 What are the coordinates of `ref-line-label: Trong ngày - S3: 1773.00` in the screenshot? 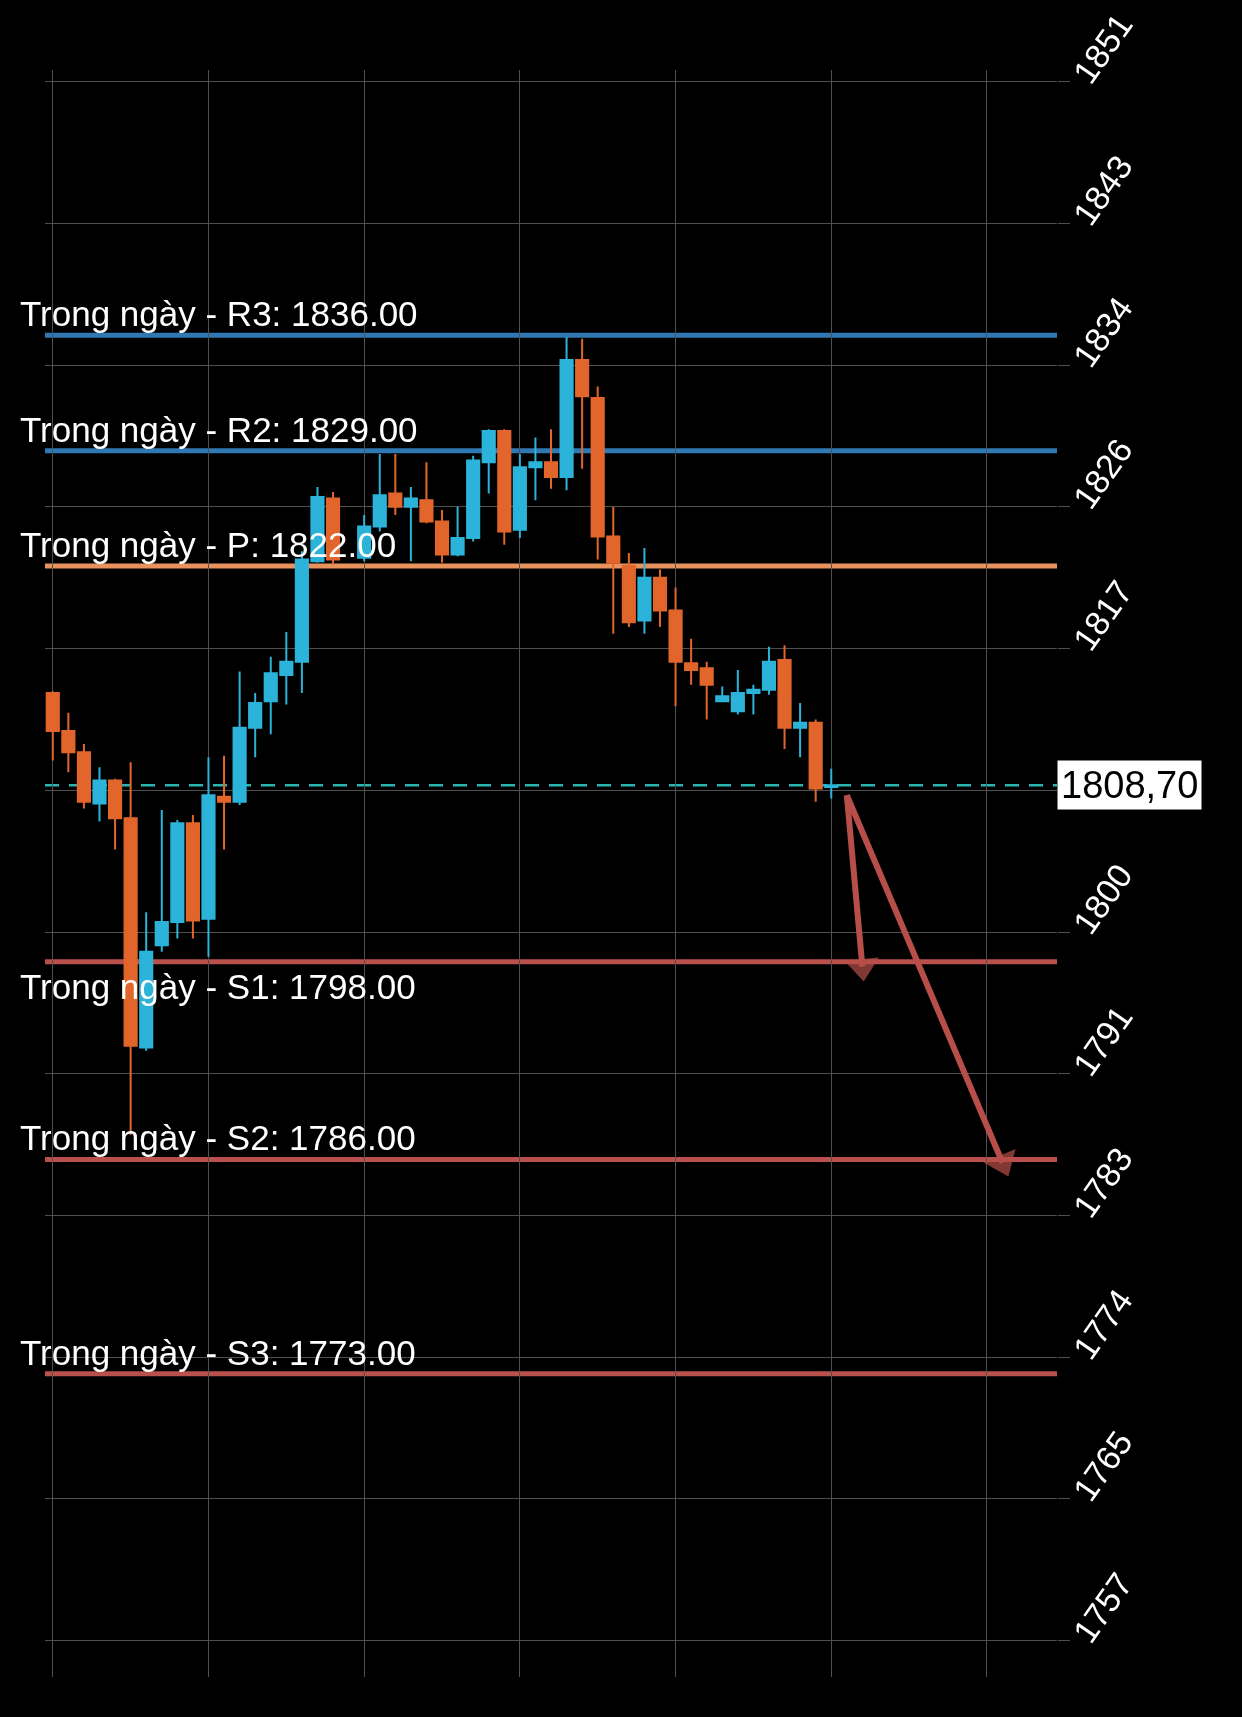 It's located at (218, 1352).